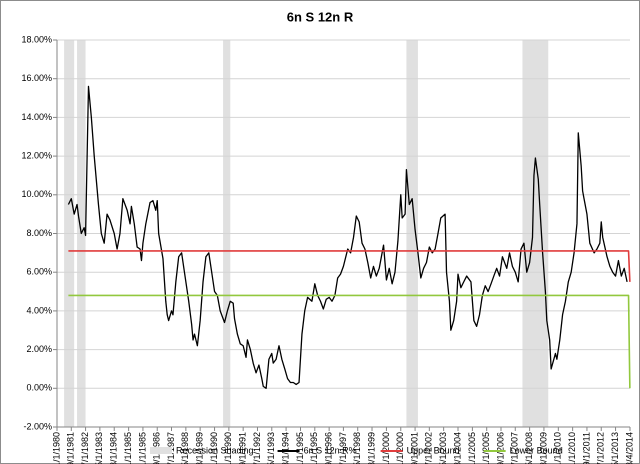  Describe the element at coordinates (36, 78) in the screenshot. I see `y-tick-label: 16.00%` at that location.